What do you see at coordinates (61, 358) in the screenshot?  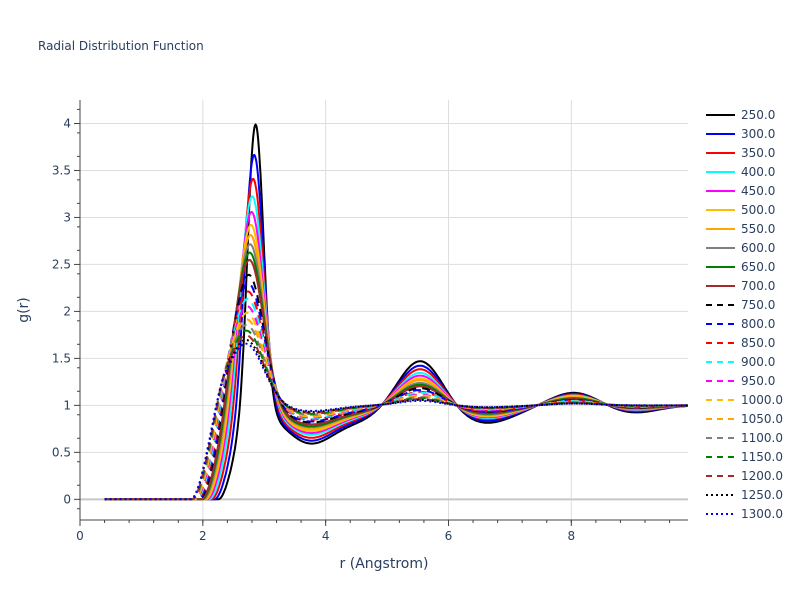 I see `y-tick-label: 1.5` at bounding box center [61, 358].